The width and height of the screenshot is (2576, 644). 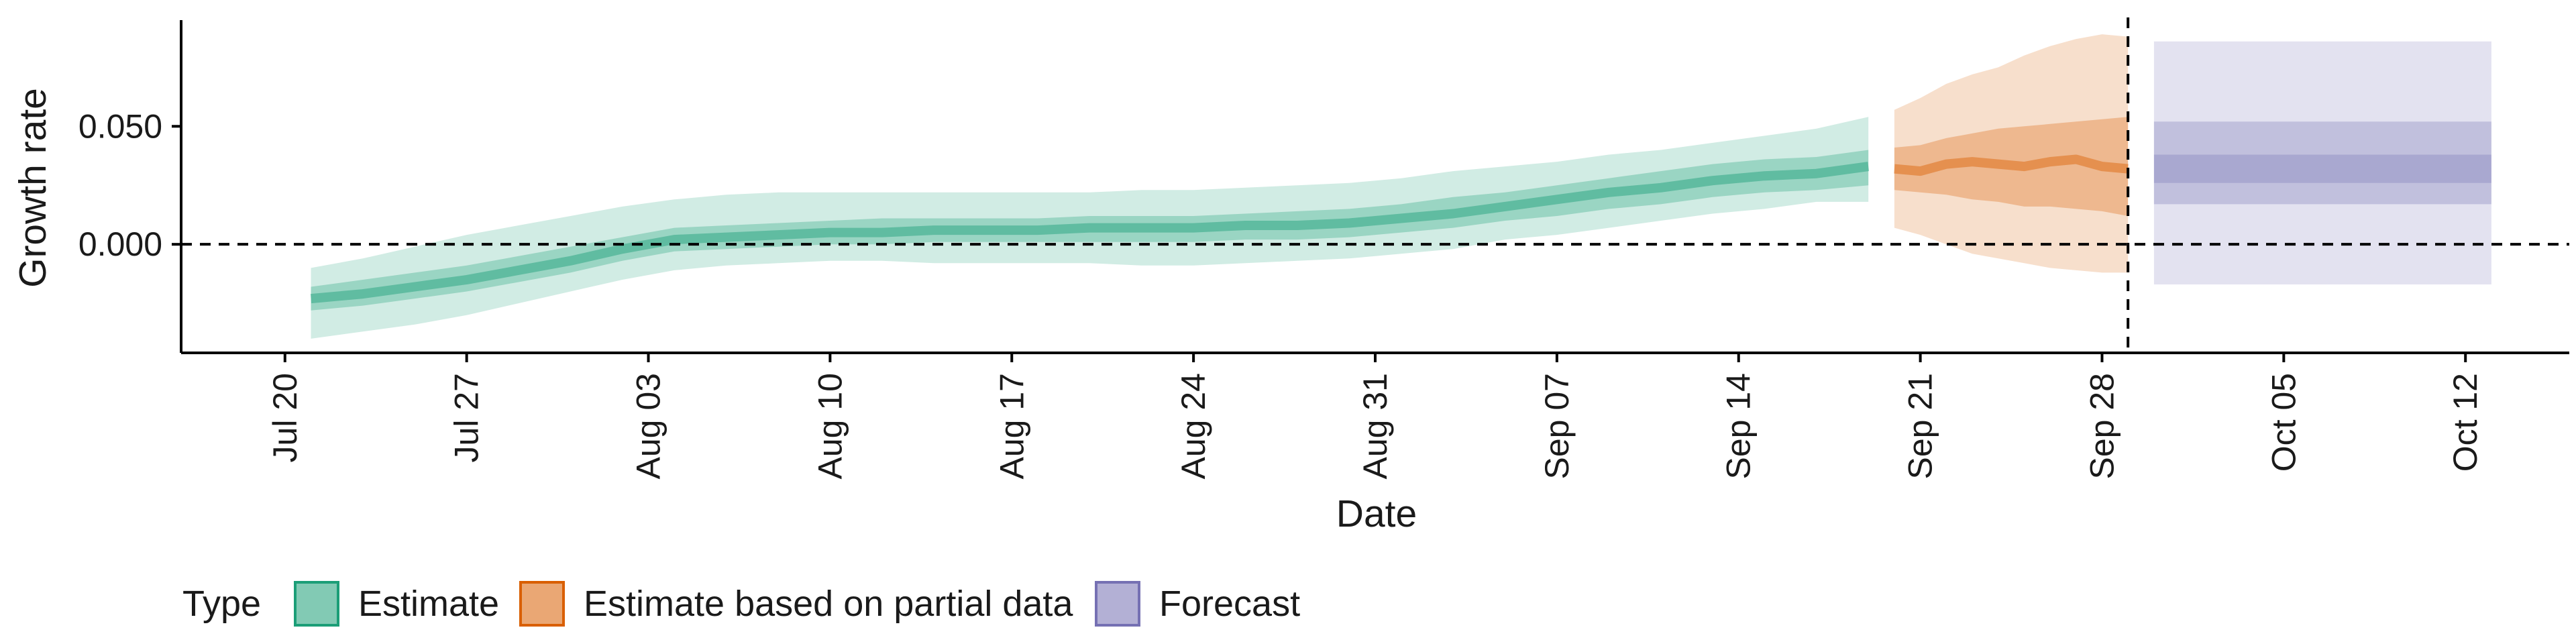 What do you see at coordinates (1193, 426) in the screenshot?
I see `x-tick-label: Aug 24` at bounding box center [1193, 426].